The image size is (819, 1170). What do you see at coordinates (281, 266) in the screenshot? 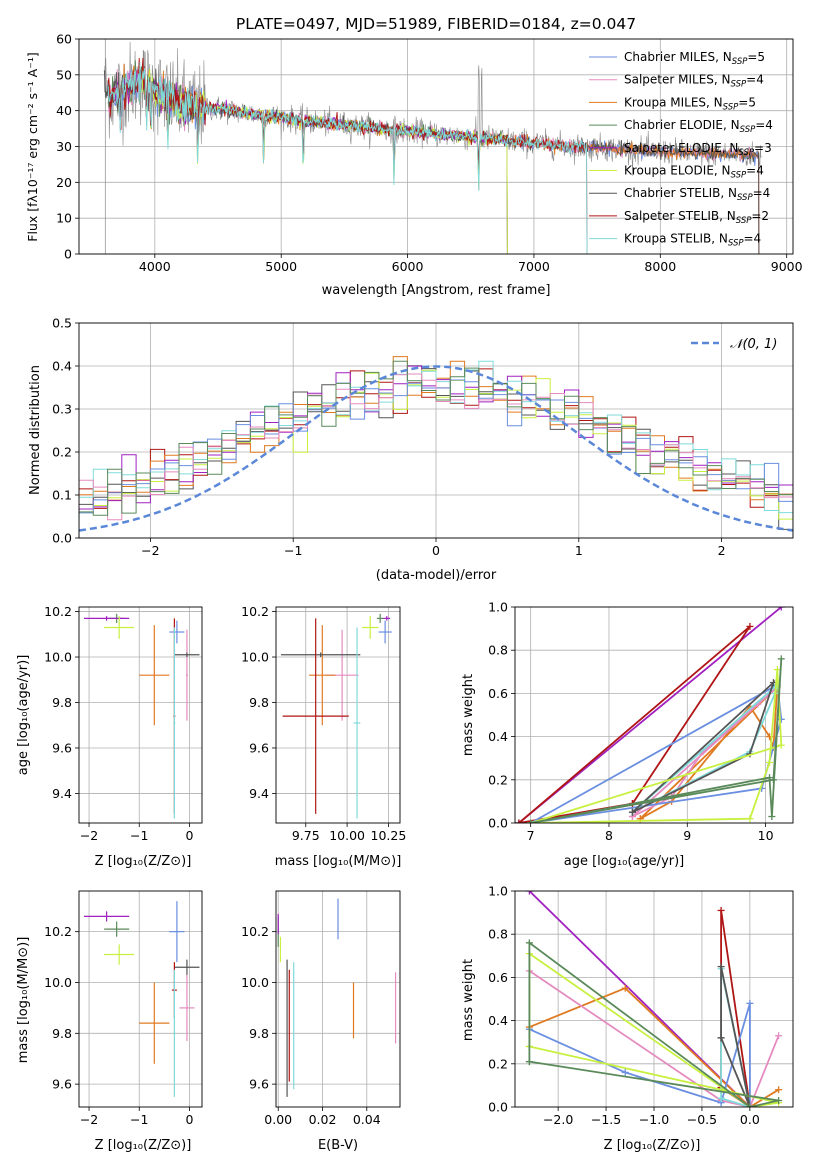
I see `x-tick-label: 5000` at bounding box center [281, 266].